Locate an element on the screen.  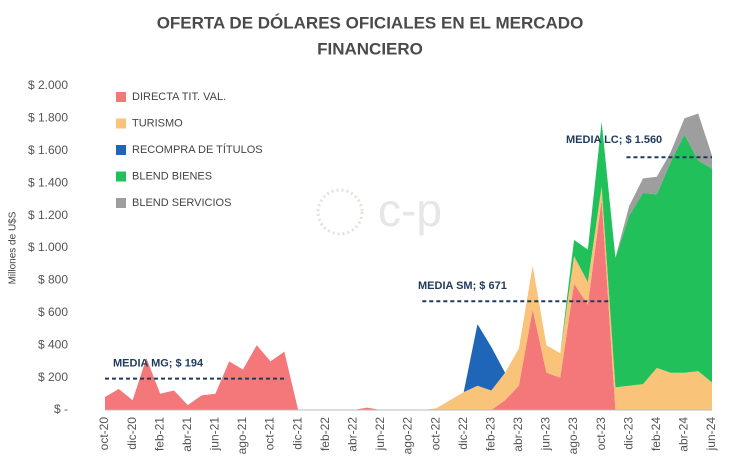
x-tick-label: feb-24 is located at coordinates (656, 434).